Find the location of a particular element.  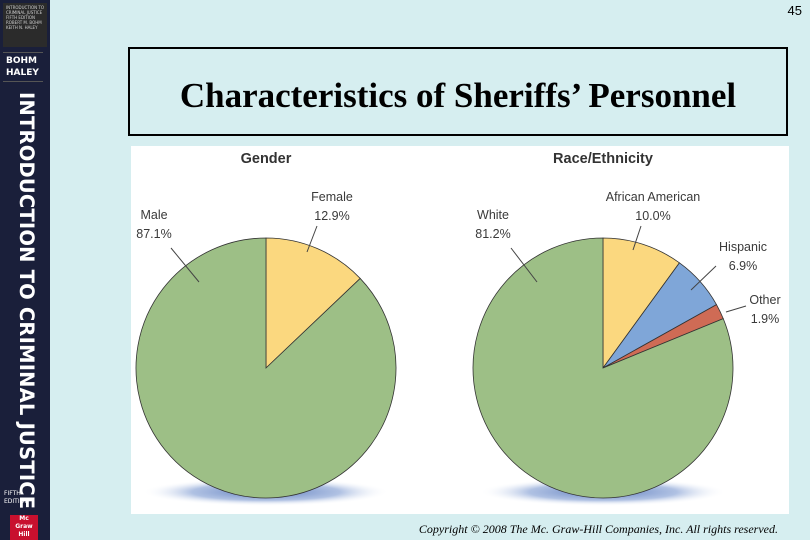

pie-chart-title: Race/Ethnicity is located at coordinates (603, 159).